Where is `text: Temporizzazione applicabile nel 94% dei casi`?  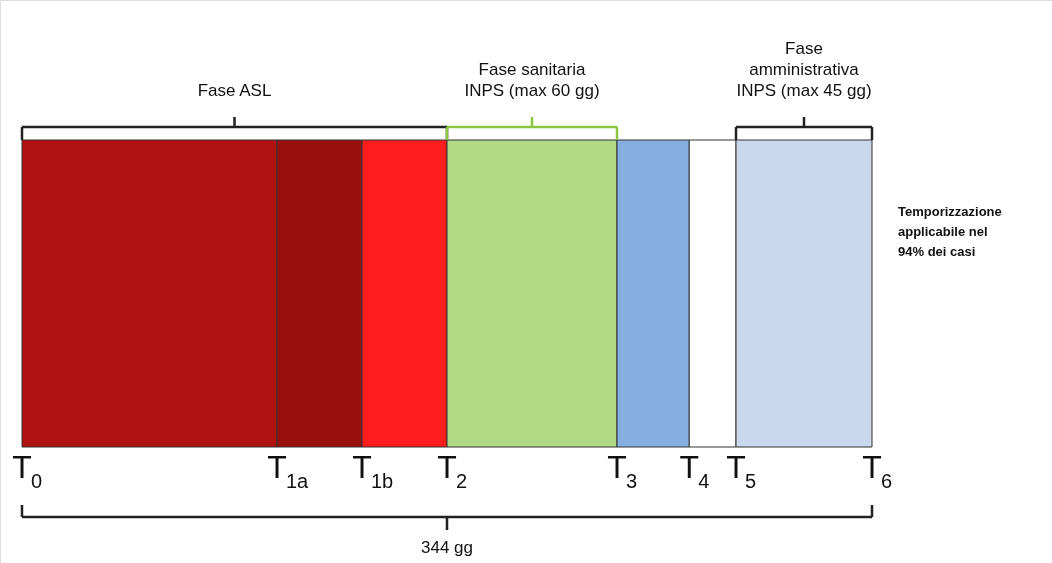
text: Temporizzazione applicabile nel 94% dei casi is located at coordinates (950, 231).